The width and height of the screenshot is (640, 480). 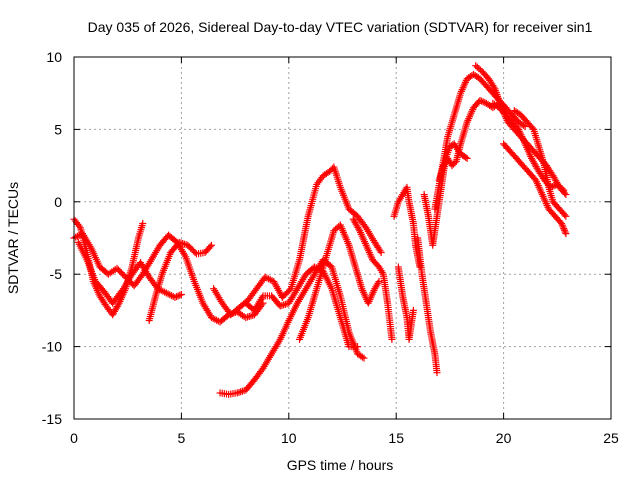 What do you see at coordinates (482, 140) in the screenshot?
I see `series-track-n` at bounding box center [482, 140].